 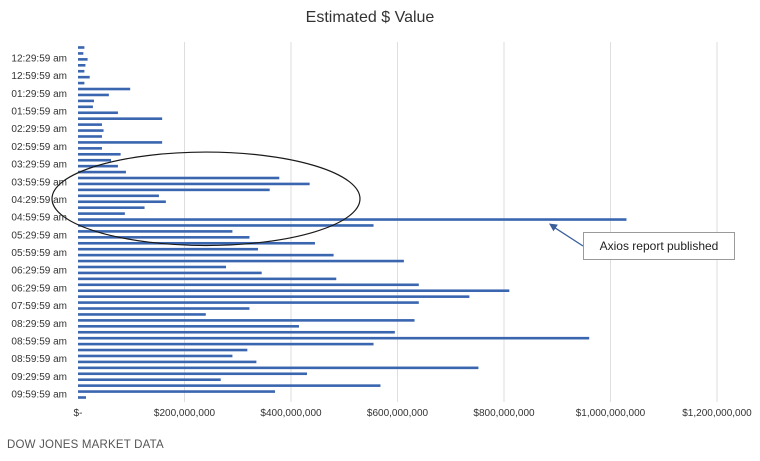 I want to click on y-tick-label: 09:29:59 am, so click(x=39, y=377).